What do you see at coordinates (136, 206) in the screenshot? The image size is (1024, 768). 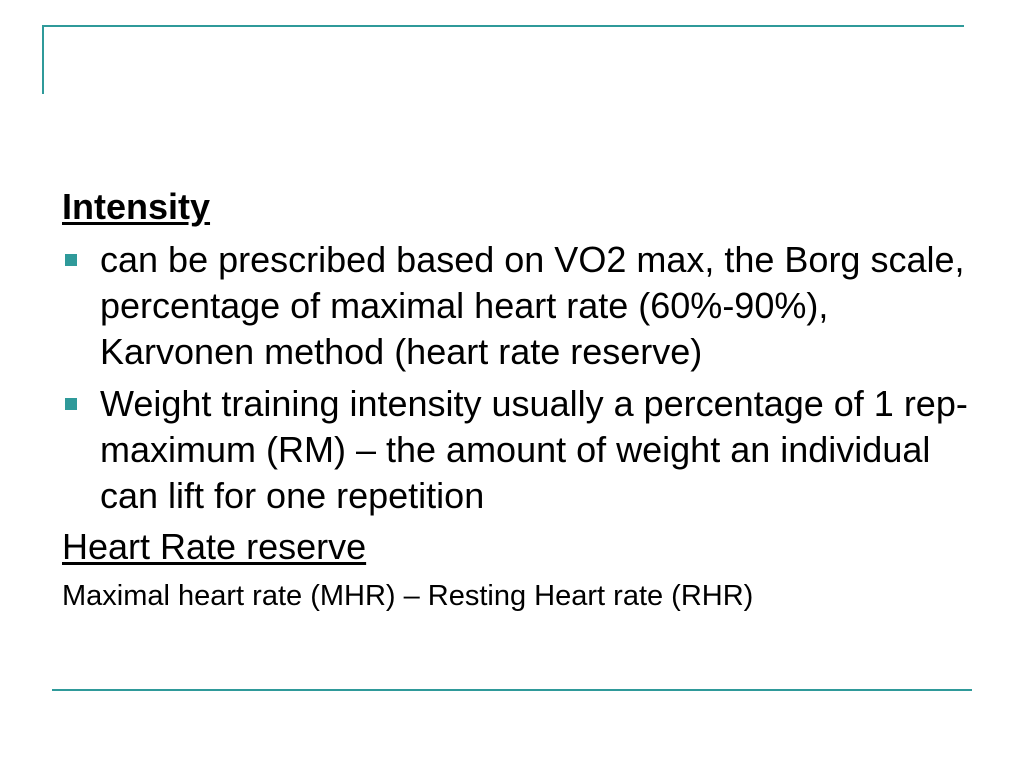 I see `intensity-heading: Intensity` at bounding box center [136, 206].